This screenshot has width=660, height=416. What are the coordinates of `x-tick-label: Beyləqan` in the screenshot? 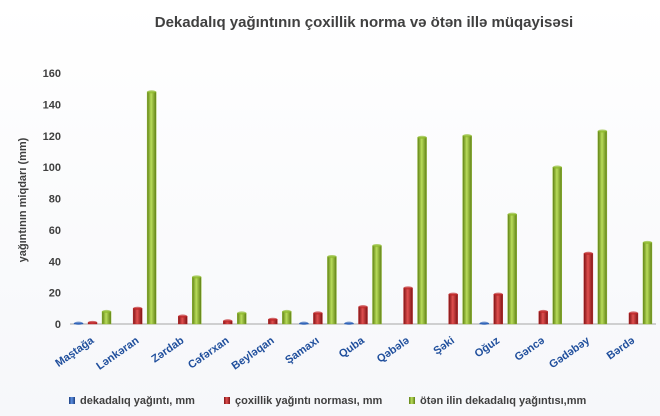 It's located at (253, 353).